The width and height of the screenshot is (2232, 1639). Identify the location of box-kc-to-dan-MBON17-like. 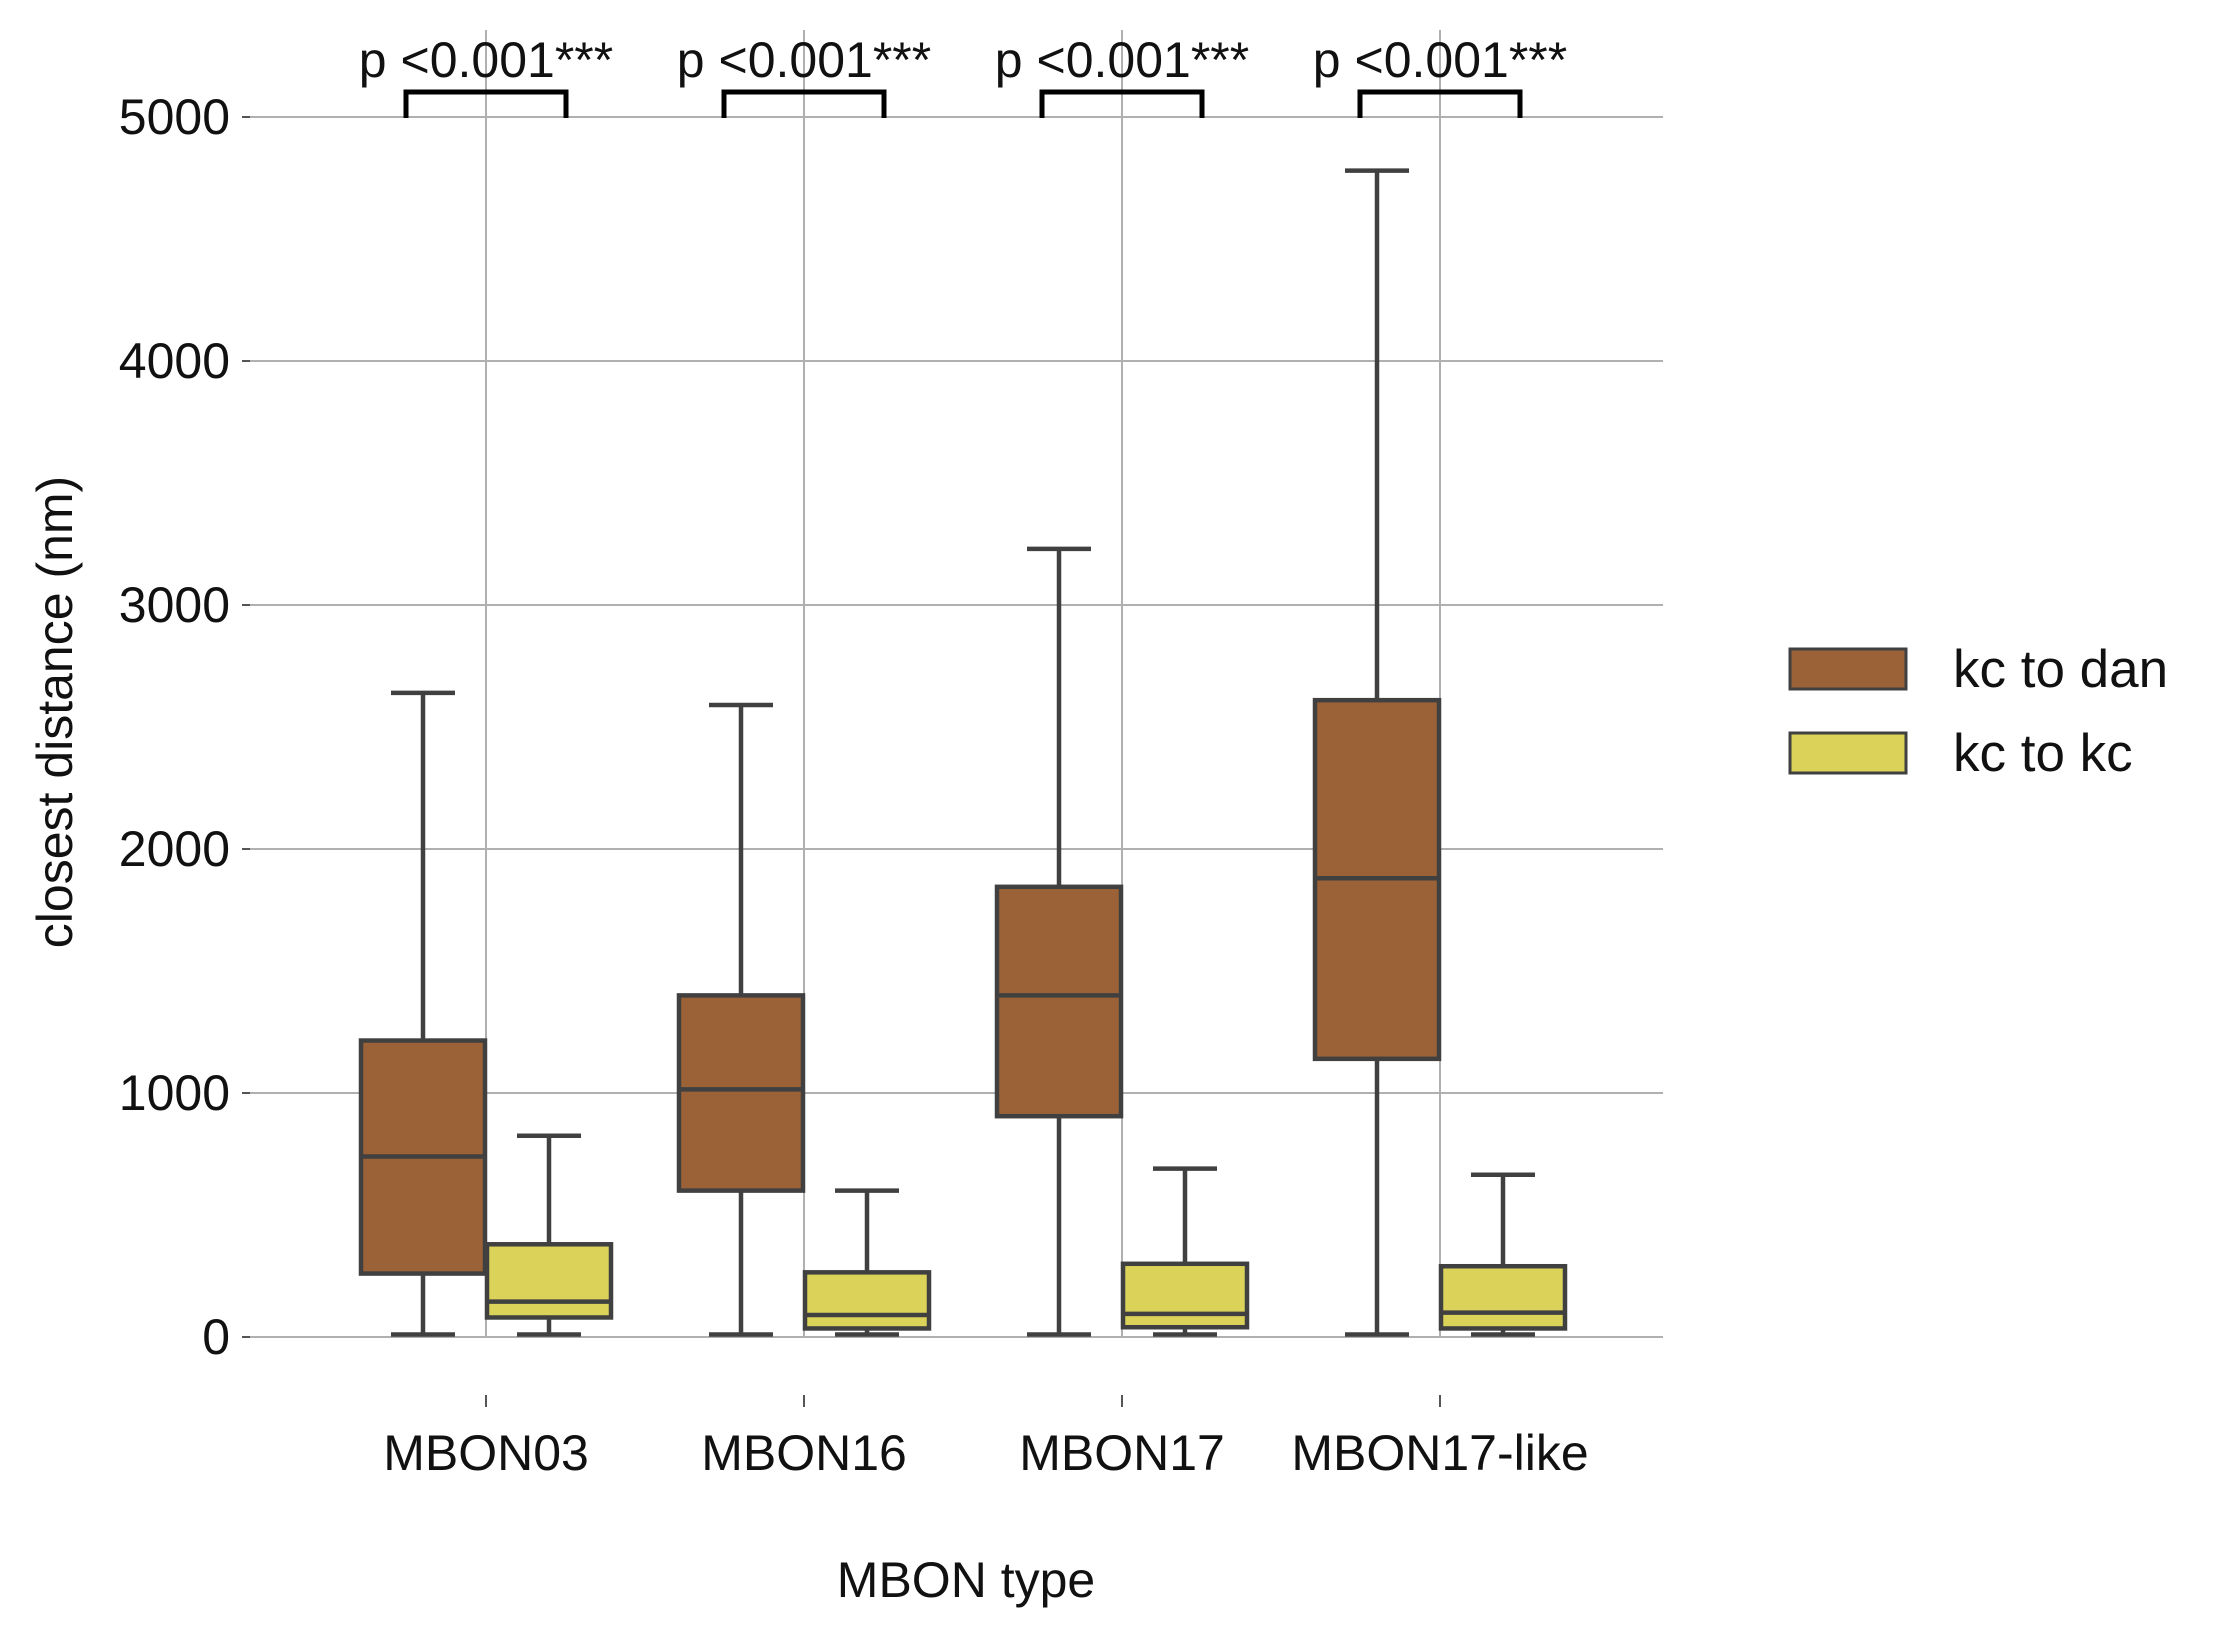
(1377, 752).